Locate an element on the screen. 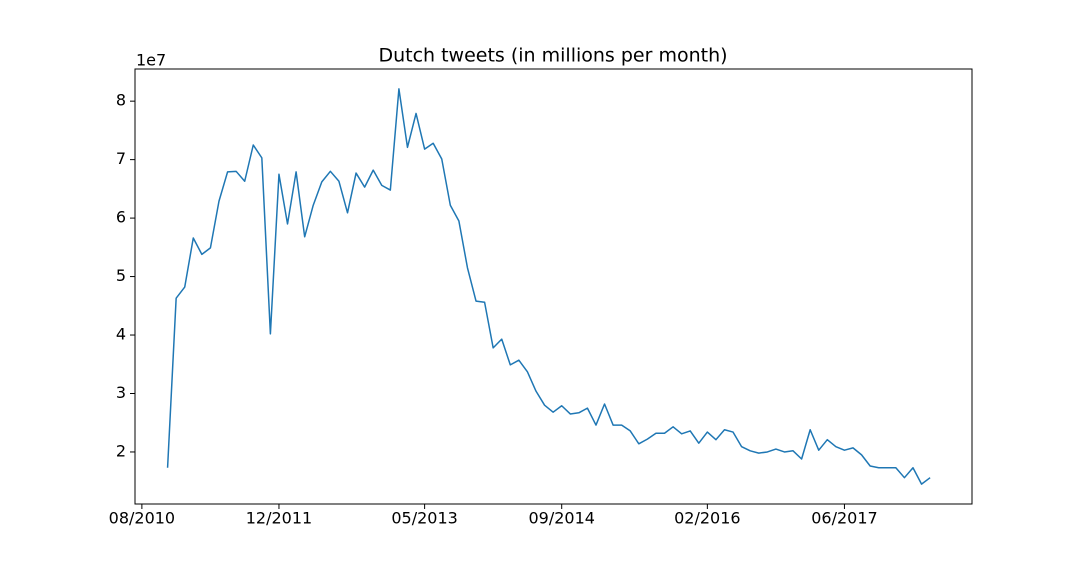 This screenshot has width=1080, height=576. chart-title: Dutch tweets (in millions per month) is located at coordinates (552, 56).